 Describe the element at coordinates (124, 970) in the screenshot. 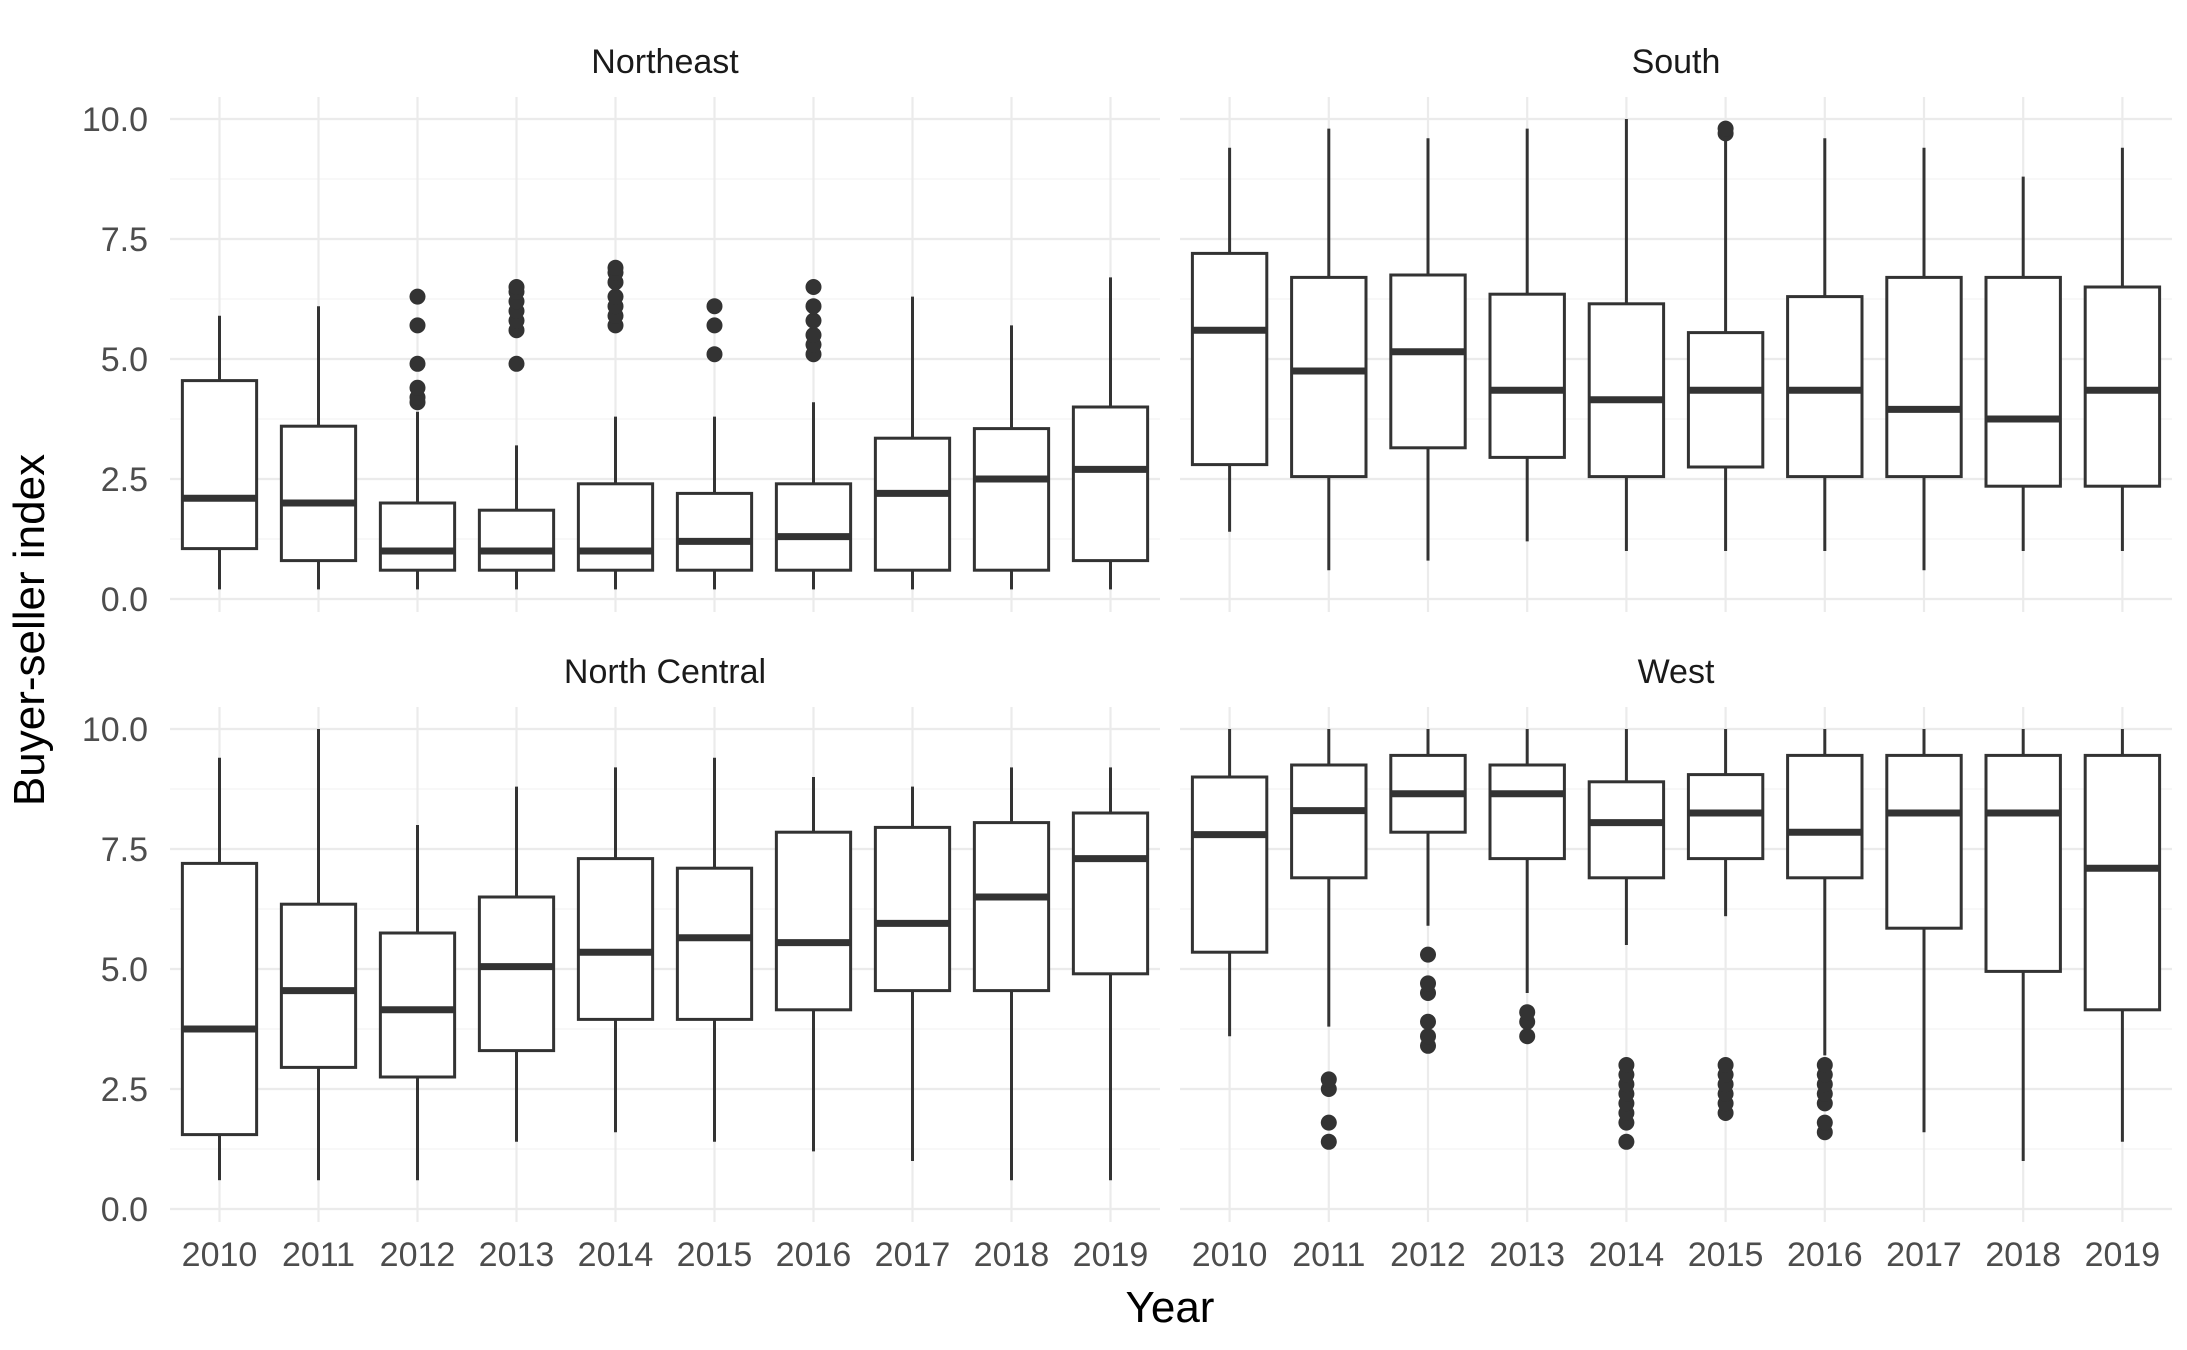

I see `y-tick-label: 5.0` at that location.